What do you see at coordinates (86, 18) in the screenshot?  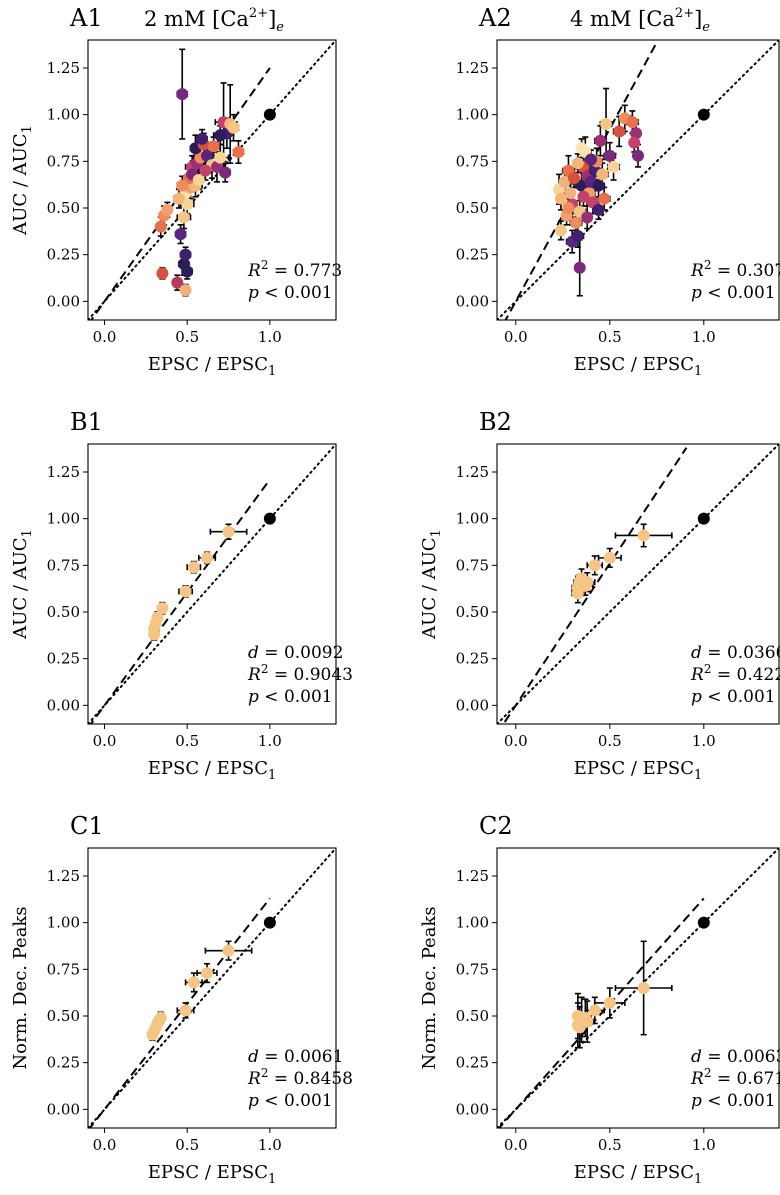 I see `panel-label: A1` at bounding box center [86, 18].